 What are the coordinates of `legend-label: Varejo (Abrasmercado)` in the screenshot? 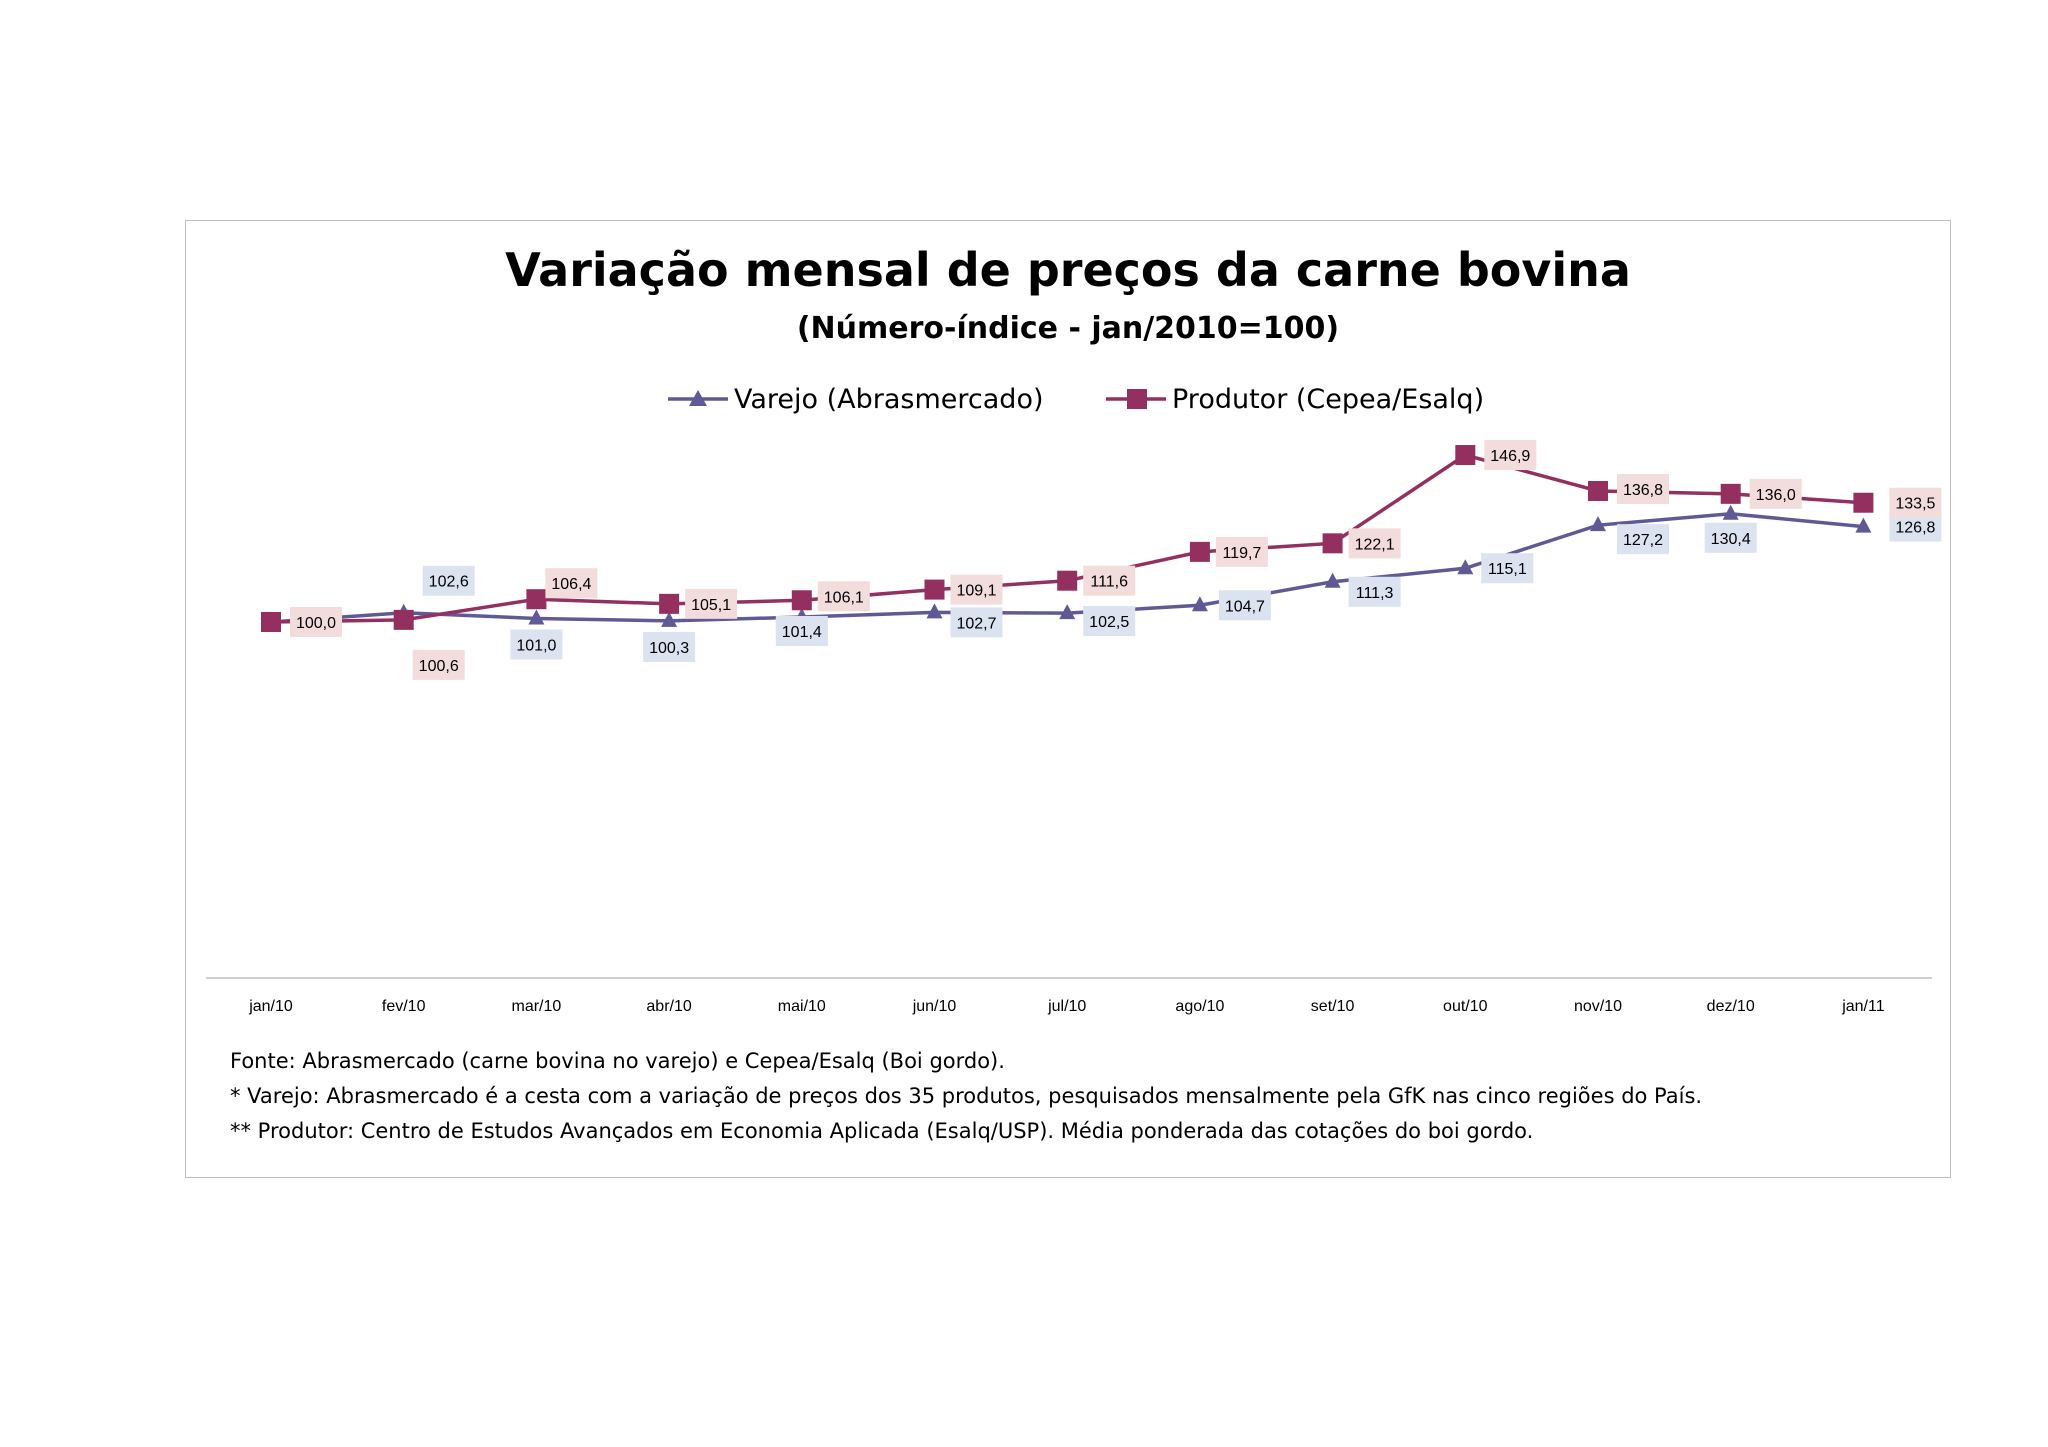 It's located at (889, 399).